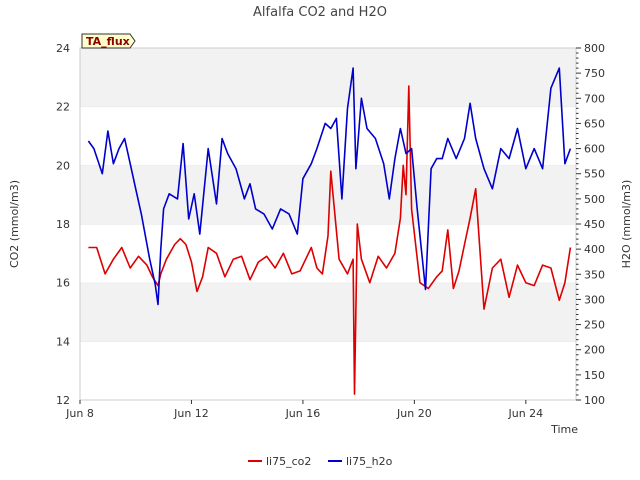 This screenshot has height=480, width=640. I want to click on y-left-tick-label: 16, so click(63, 283).